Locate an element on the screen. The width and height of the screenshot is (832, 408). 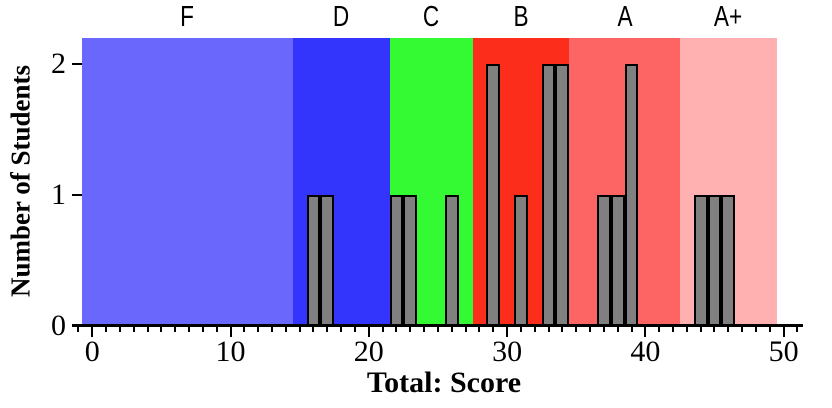
grade-band-label: C is located at coordinates (431, 17).